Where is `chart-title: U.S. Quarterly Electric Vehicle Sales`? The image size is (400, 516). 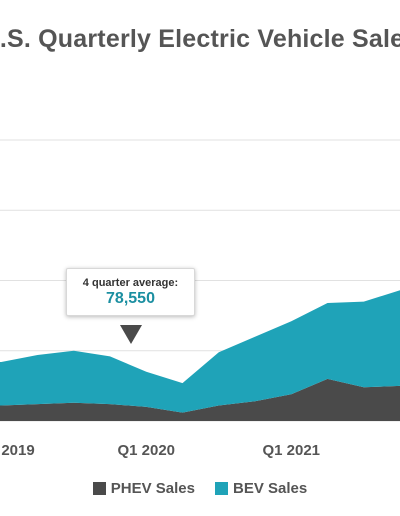 chart-title: U.S. Quarterly Electric Vehicle Sales is located at coordinates (200, 39).